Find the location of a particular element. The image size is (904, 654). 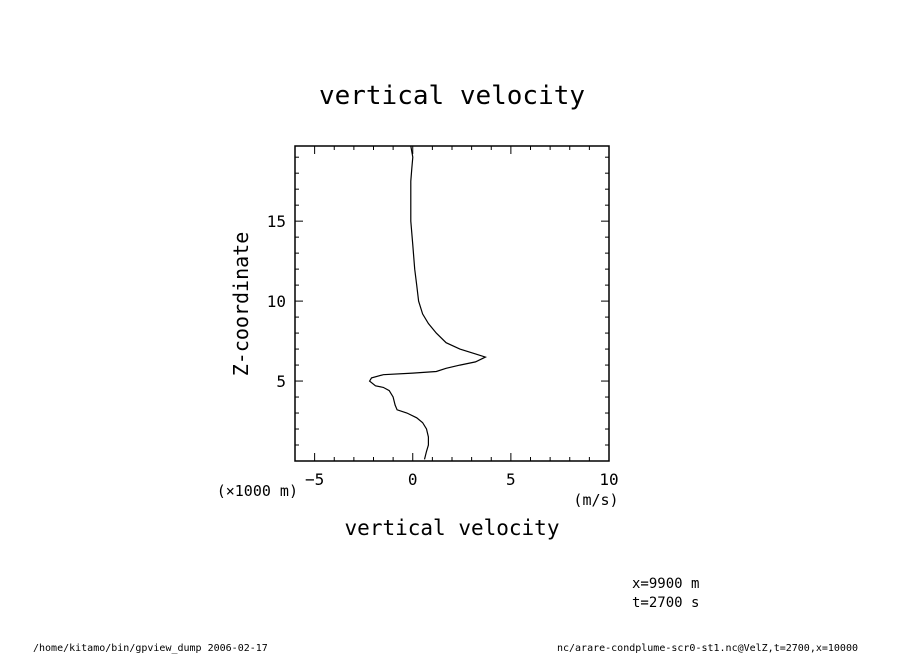

series-line is located at coordinates (428, 302).